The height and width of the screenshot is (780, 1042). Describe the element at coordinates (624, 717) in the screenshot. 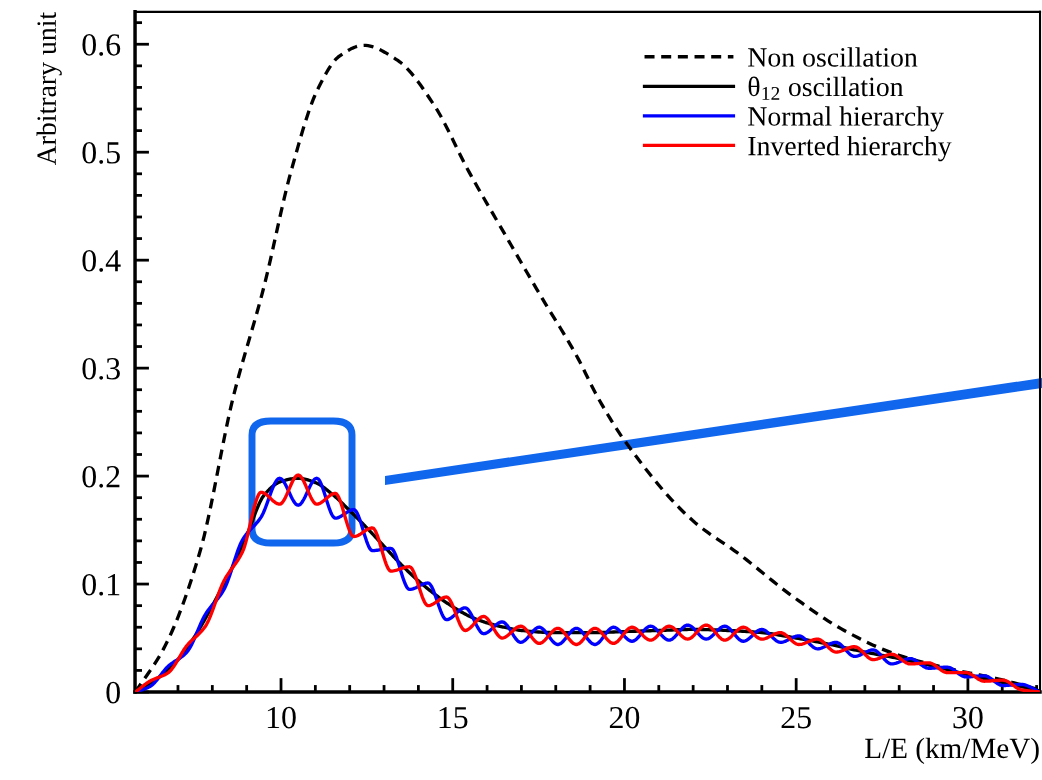

I see `x-tick-label: 20` at that location.